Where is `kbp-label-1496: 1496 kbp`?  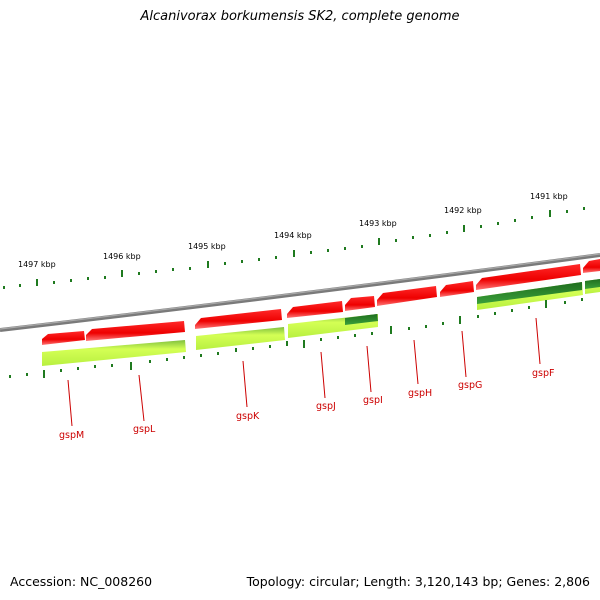 kbp-label-1496: 1496 kbp is located at coordinates (122, 256).